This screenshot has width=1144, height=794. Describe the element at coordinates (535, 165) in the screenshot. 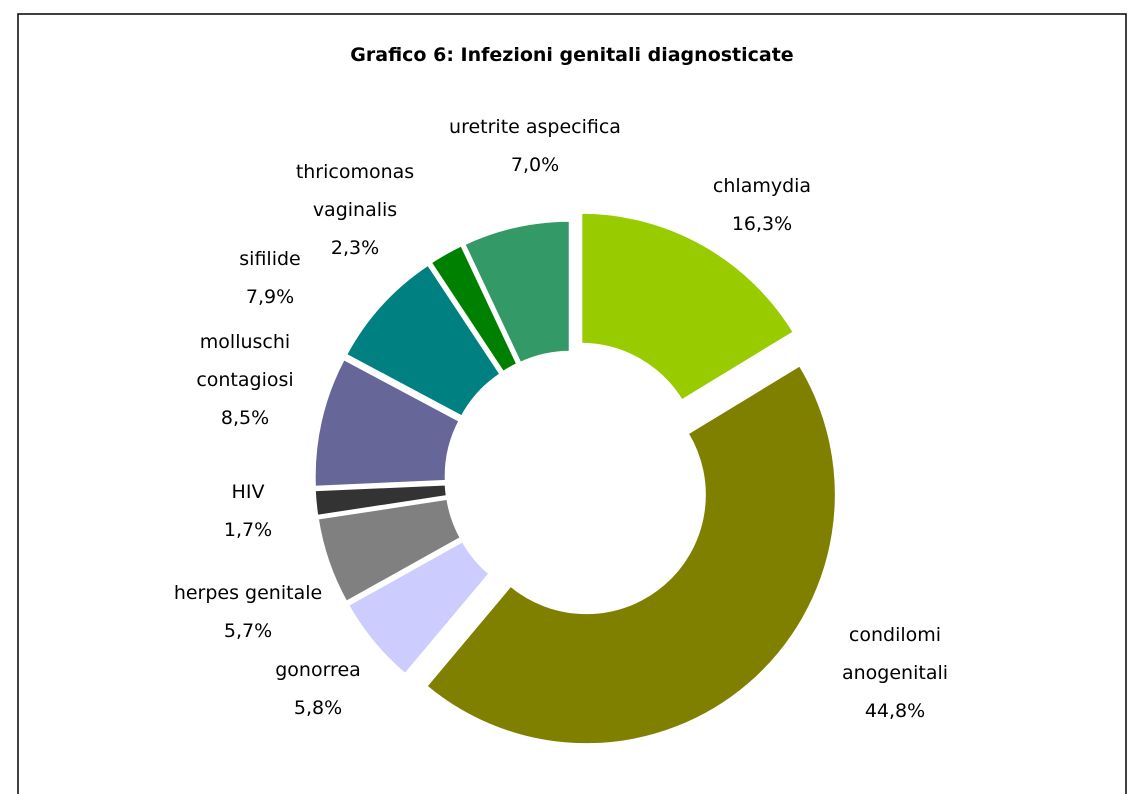

I see `value-label: 7,0%` at that location.